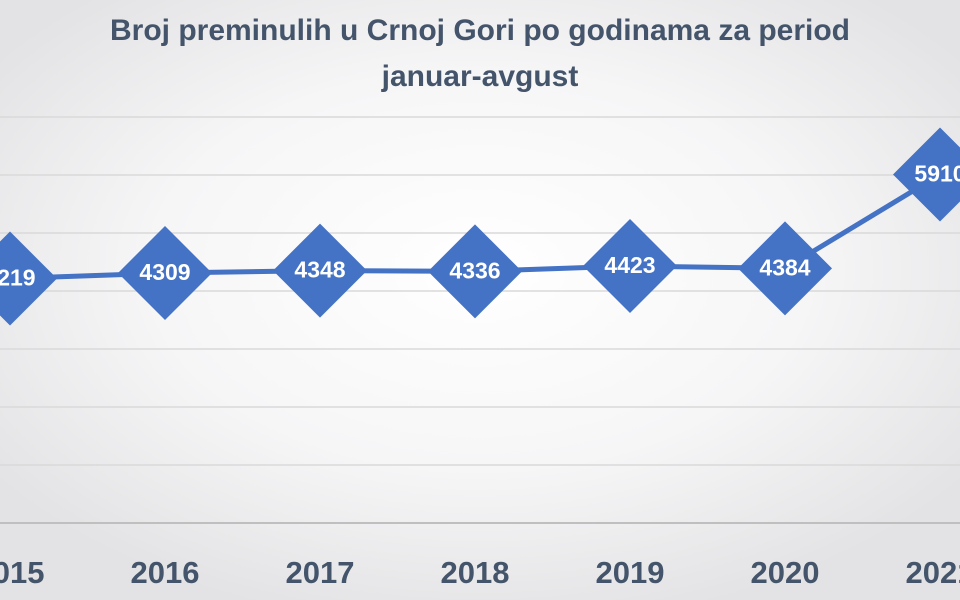  I want to click on data-label: 4309, so click(164, 272).